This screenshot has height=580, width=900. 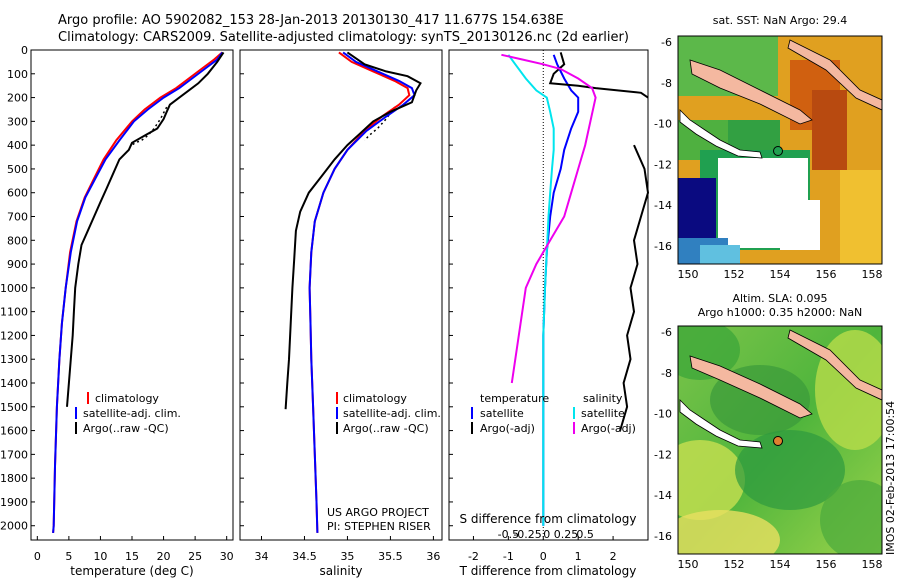 What do you see at coordinates (14, 502) in the screenshot?
I see `depth-tick-label: 1900` at bounding box center [14, 502].